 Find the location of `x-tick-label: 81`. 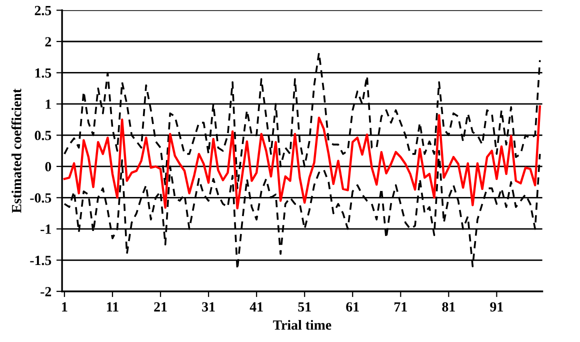

x-tick-label: 81 is located at coordinates (448, 307).